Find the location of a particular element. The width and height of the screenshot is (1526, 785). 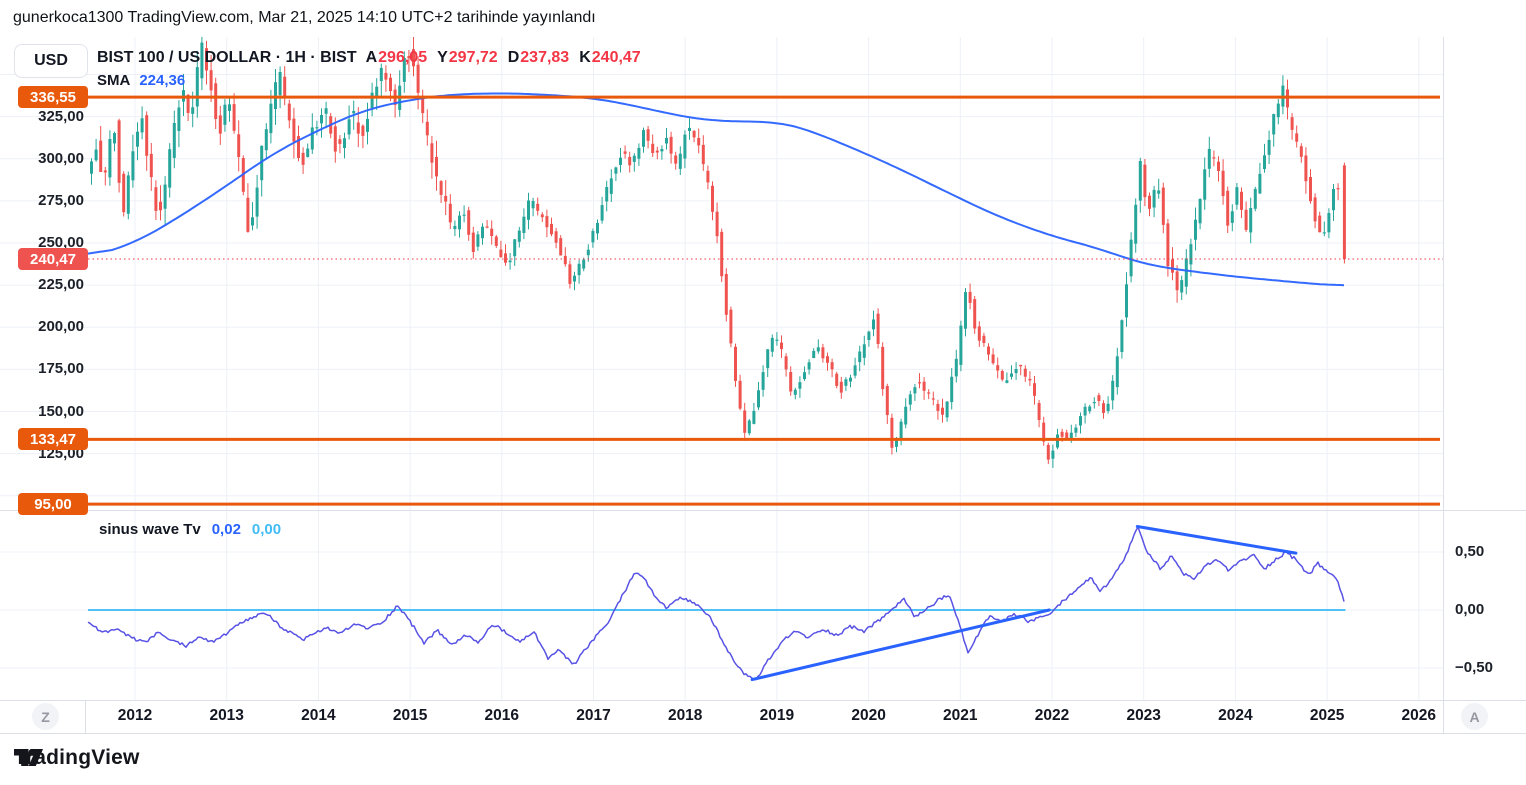

ohlc-item: Y 297,72 is located at coordinates (467, 58).